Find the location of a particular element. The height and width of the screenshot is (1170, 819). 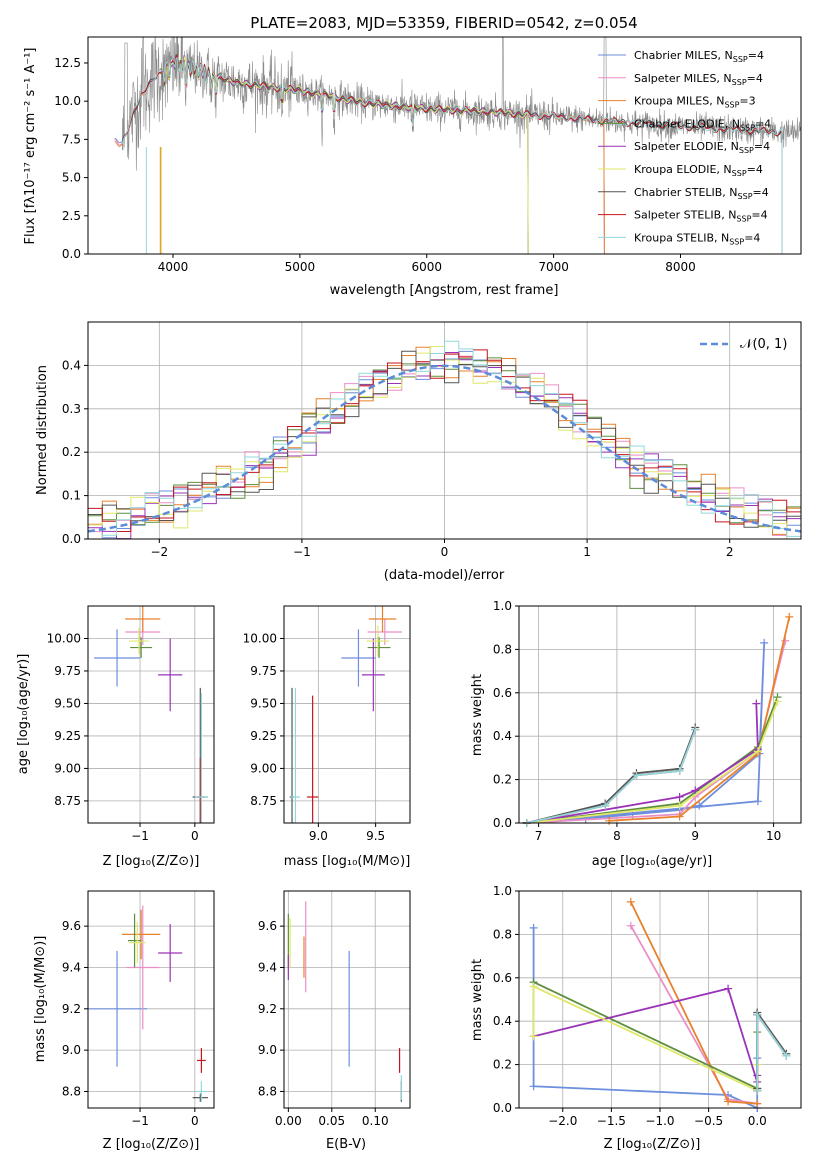

weight-vs-Z-ytick-label: 0.6 is located at coordinates (502, 978).